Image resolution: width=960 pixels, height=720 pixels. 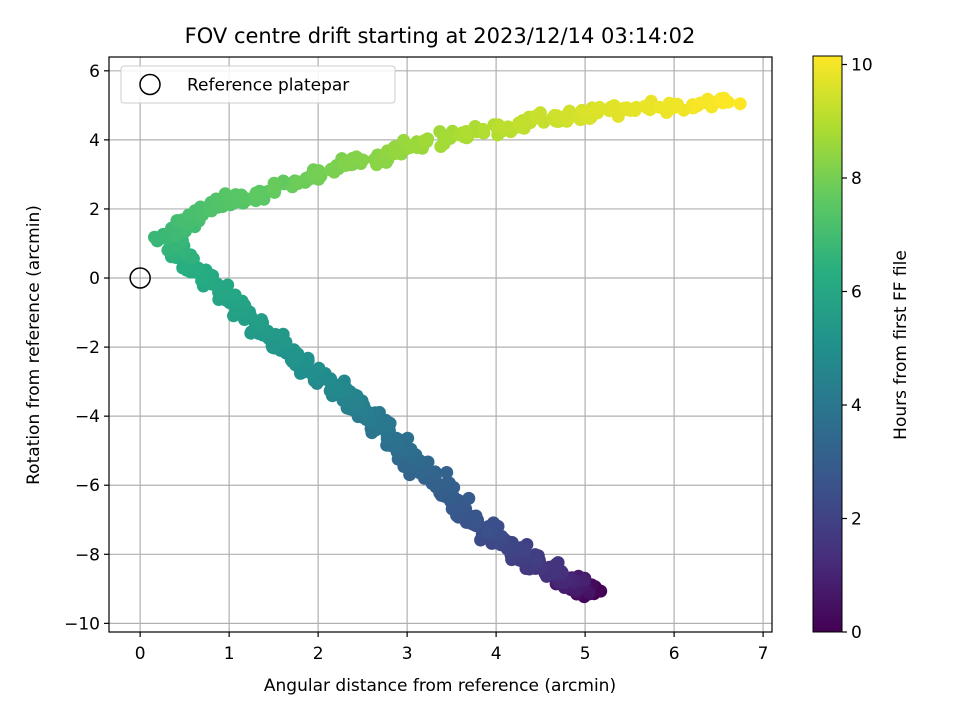 What do you see at coordinates (94, 72) in the screenshot?
I see `y-tick-label: 6` at bounding box center [94, 72].